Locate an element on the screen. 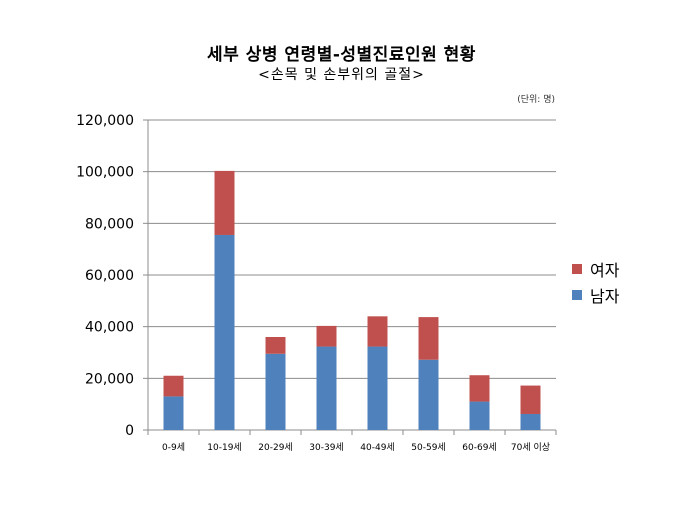 This screenshot has width=683, height=512. y-tick-label: 20,000 is located at coordinates (109, 379).